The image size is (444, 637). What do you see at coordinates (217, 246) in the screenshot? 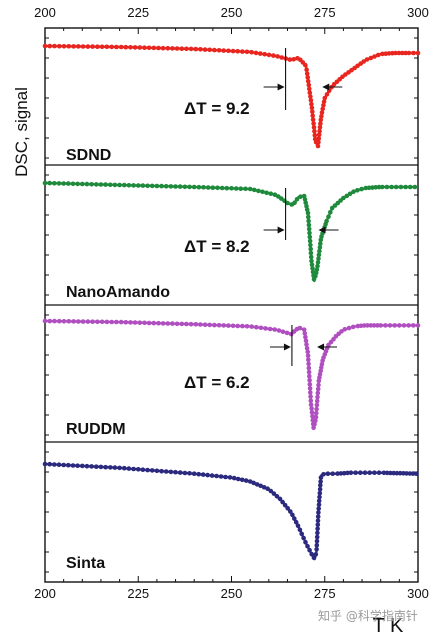
I see `delta-t-label: ΔT = 8.2` at bounding box center [217, 246].